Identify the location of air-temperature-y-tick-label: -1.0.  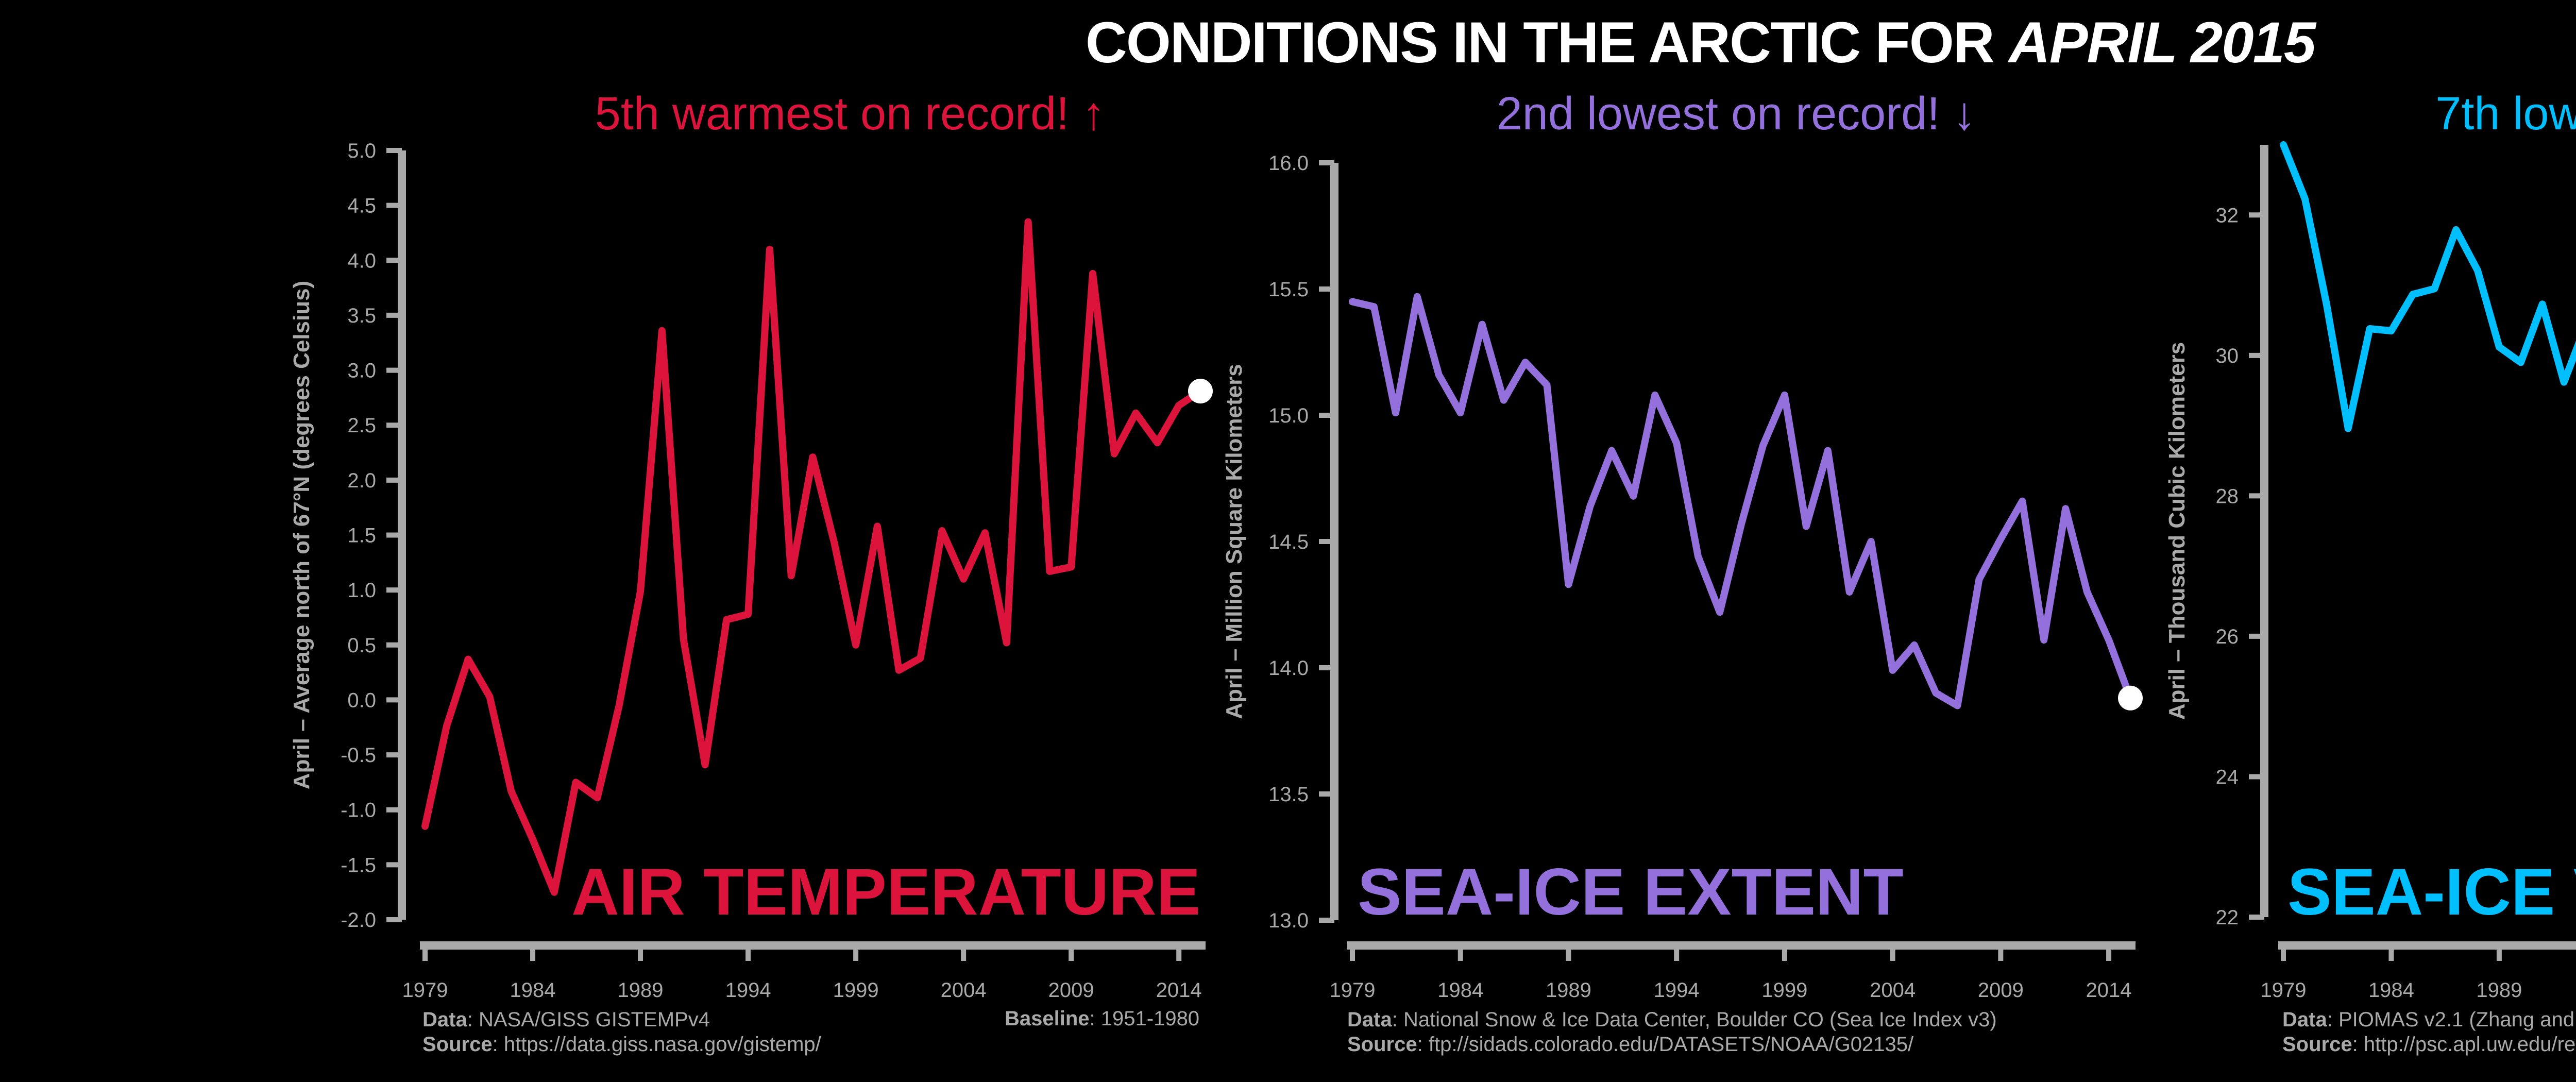
(358, 810).